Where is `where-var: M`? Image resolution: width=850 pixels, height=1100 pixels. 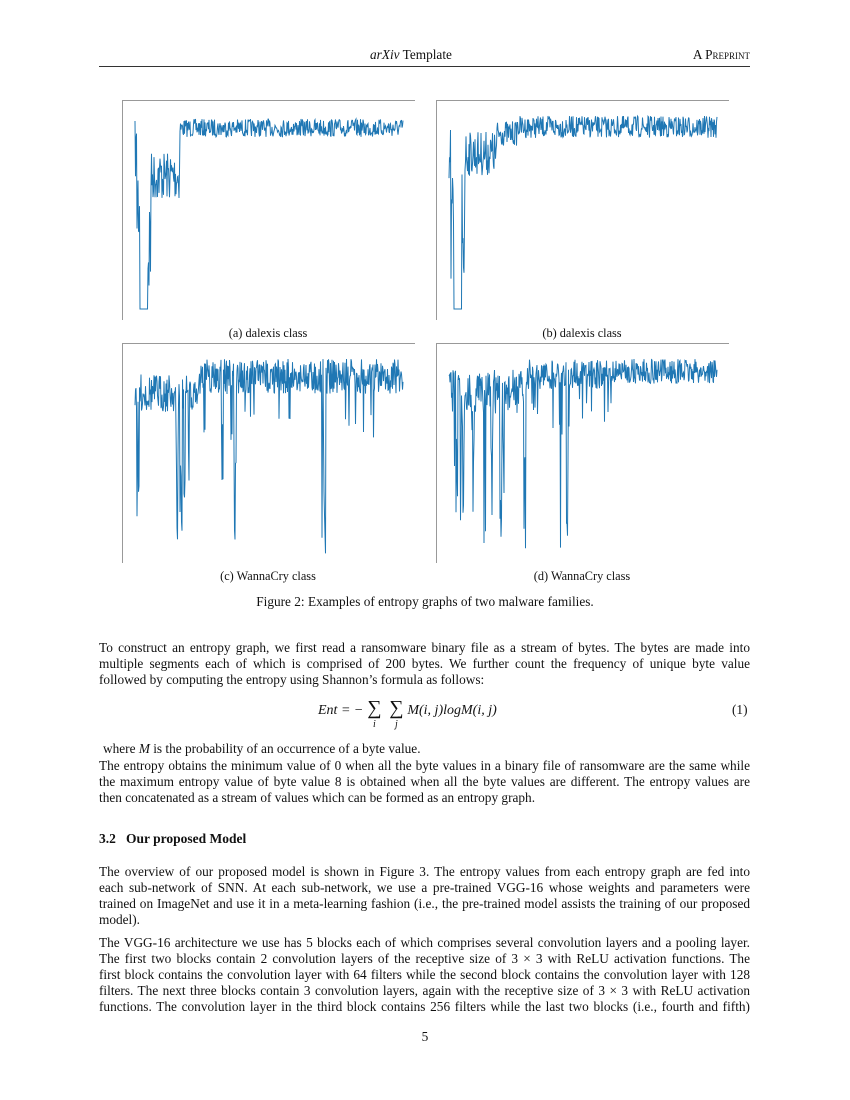
where-var: M is located at coordinates (144, 748).